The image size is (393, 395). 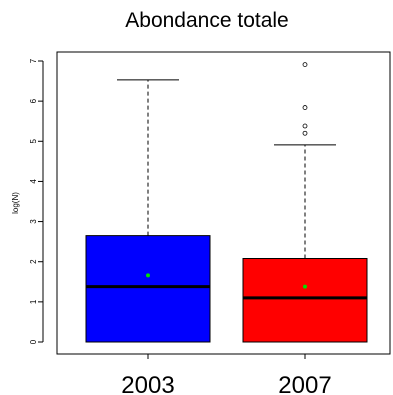 I want to click on y-tick-label: 5, so click(x=33, y=141).